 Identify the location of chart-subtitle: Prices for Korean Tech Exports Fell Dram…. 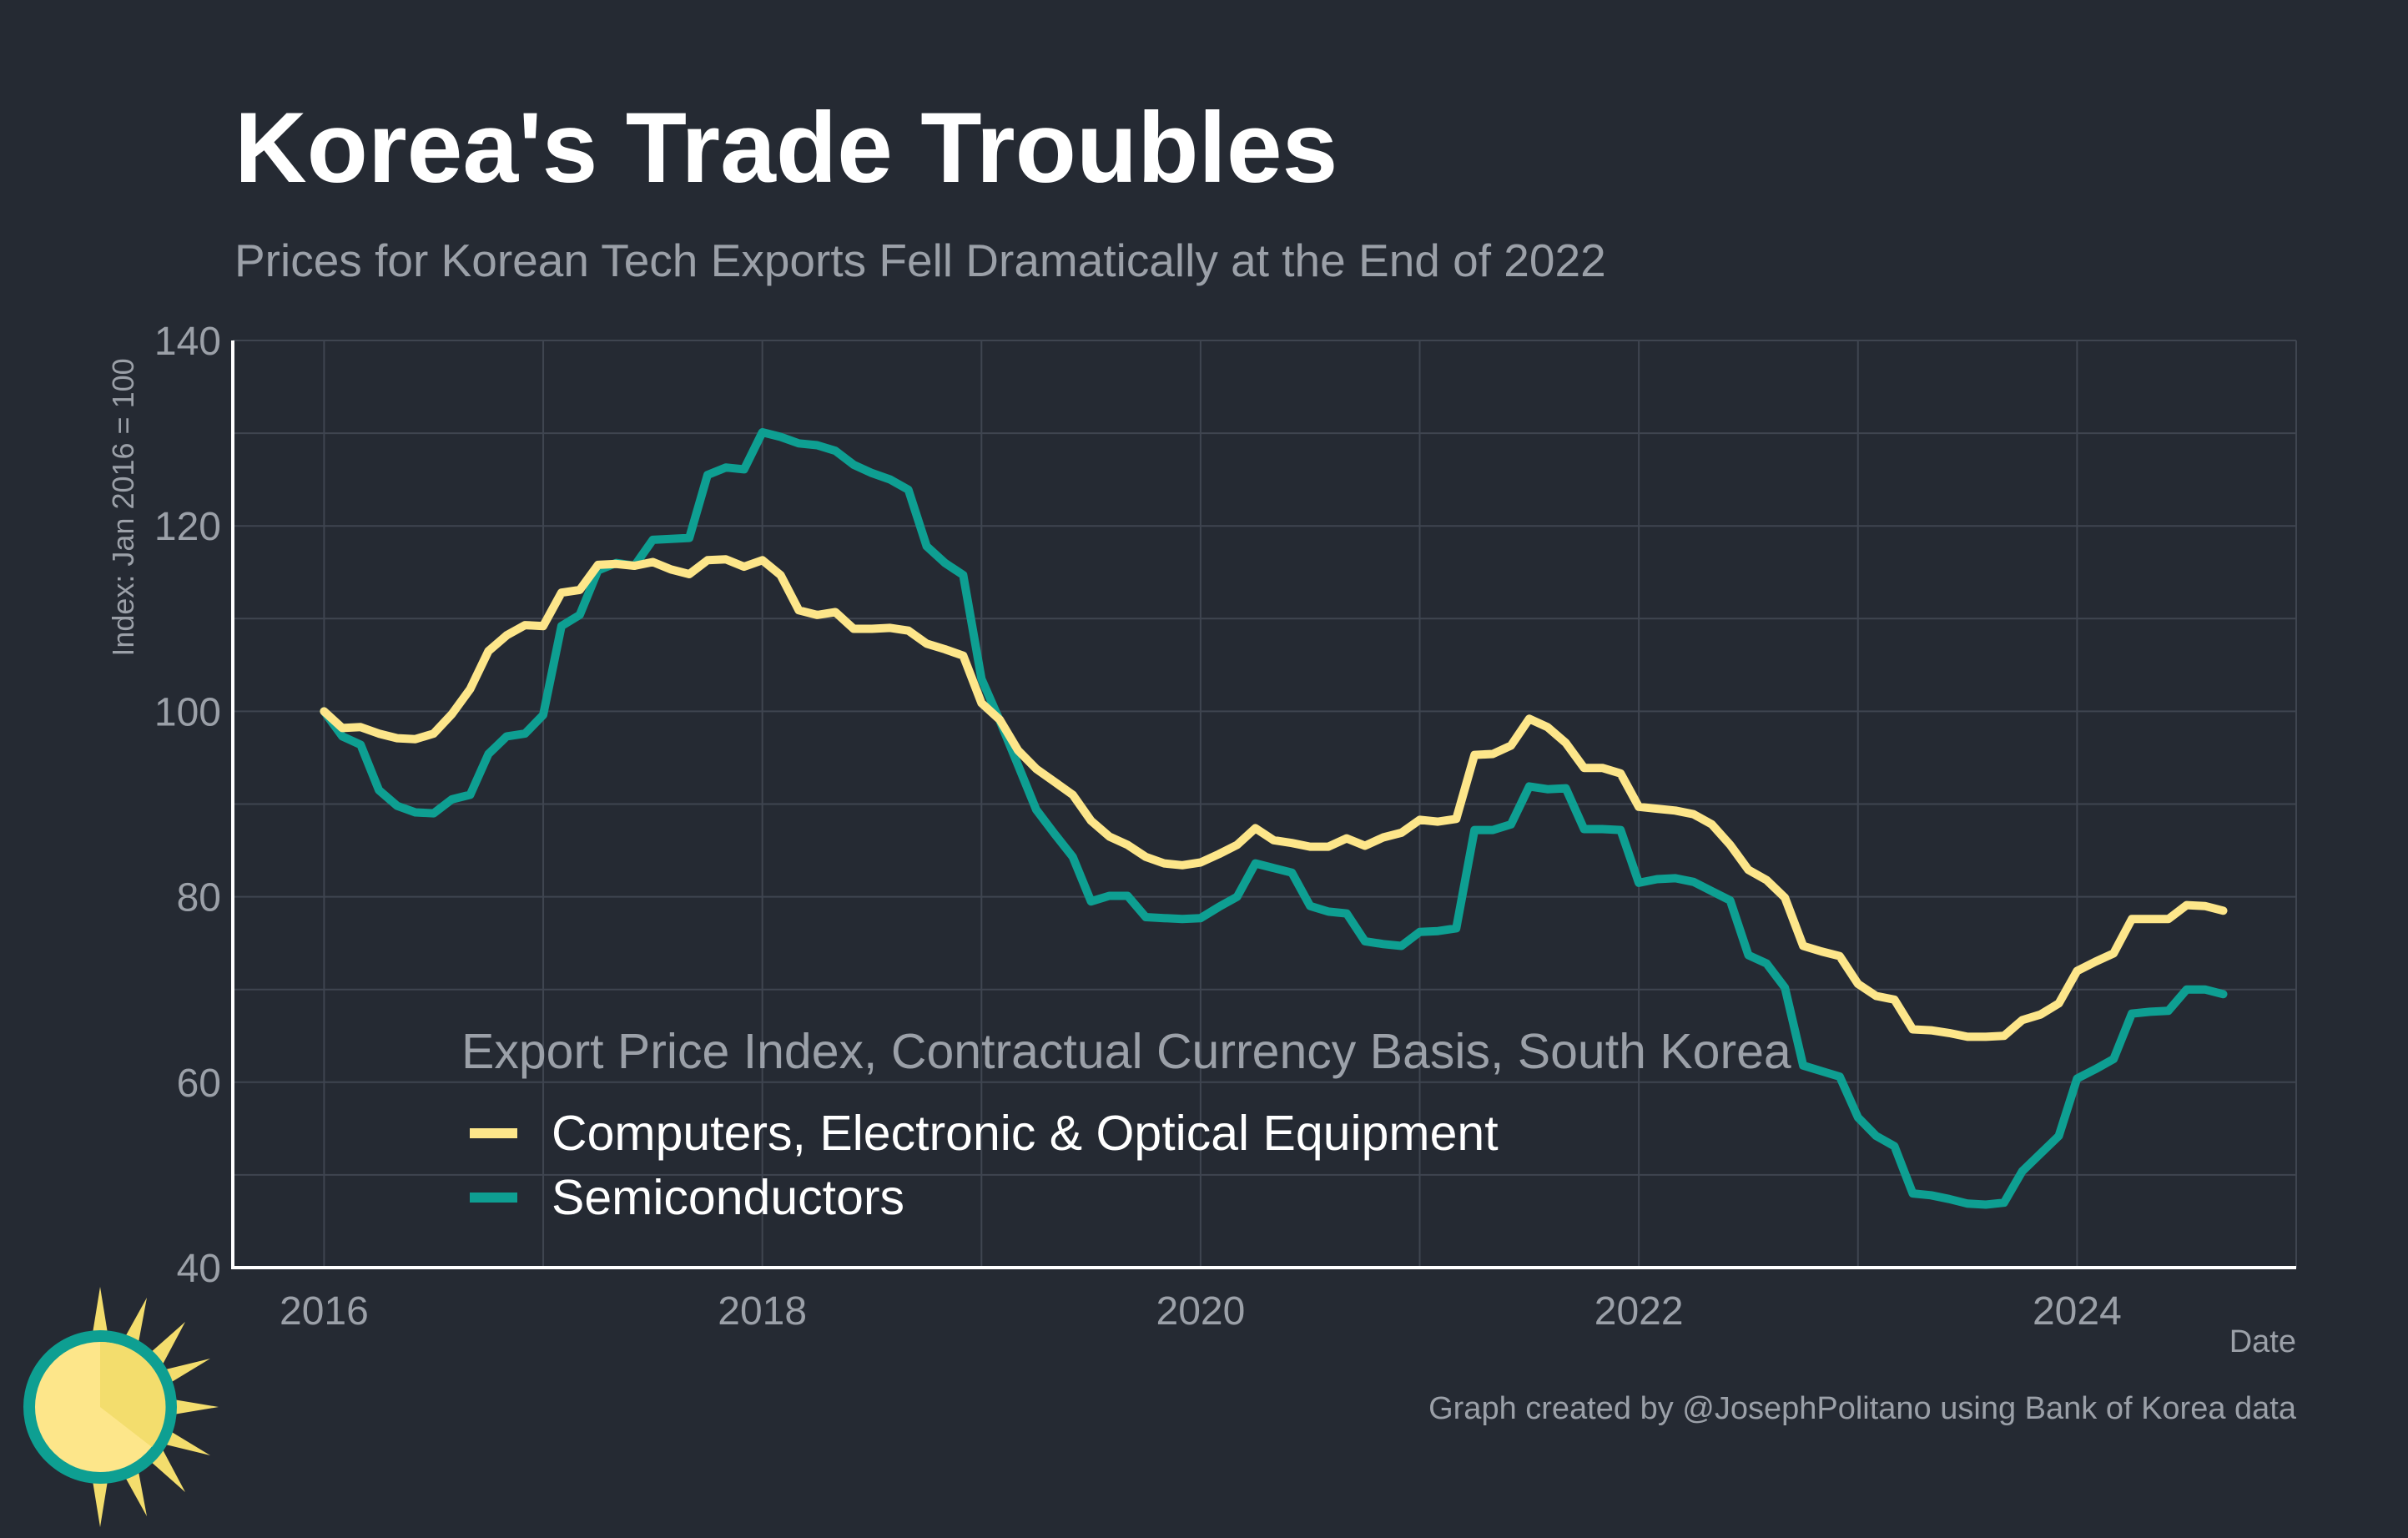
(920, 260).